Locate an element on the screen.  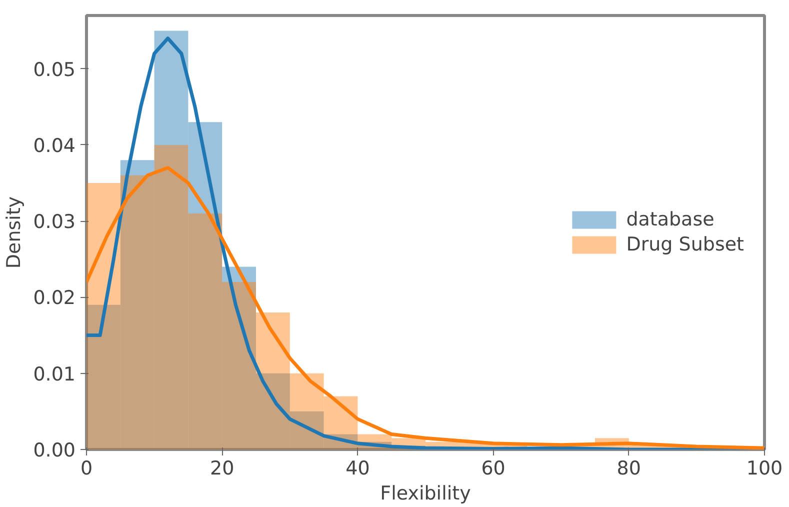
y-tick-label: 0.02 is located at coordinates (54, 298).